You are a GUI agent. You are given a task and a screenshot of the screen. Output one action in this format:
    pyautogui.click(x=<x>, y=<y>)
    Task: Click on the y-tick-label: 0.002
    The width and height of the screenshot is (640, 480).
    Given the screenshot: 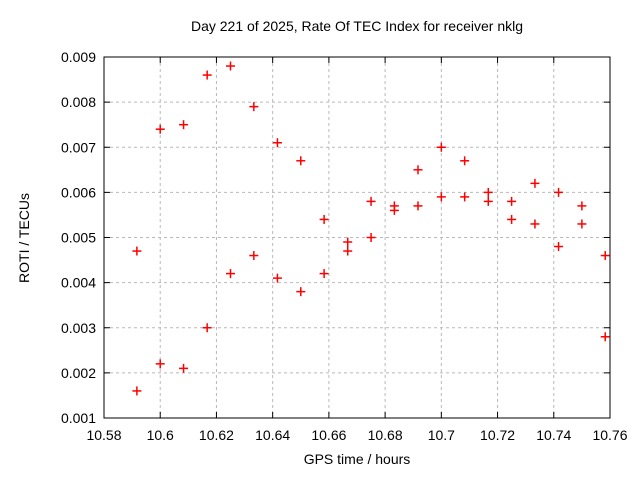 What is the action you would take?
    pyautogui.click(x=78, y=373)
    